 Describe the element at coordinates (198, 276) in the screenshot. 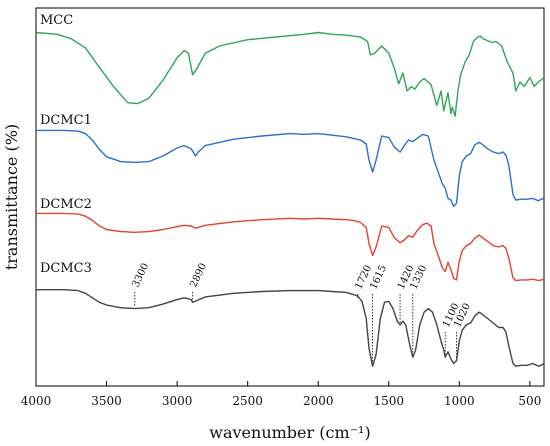

I see `peak-label-2890: 2890` at that location.